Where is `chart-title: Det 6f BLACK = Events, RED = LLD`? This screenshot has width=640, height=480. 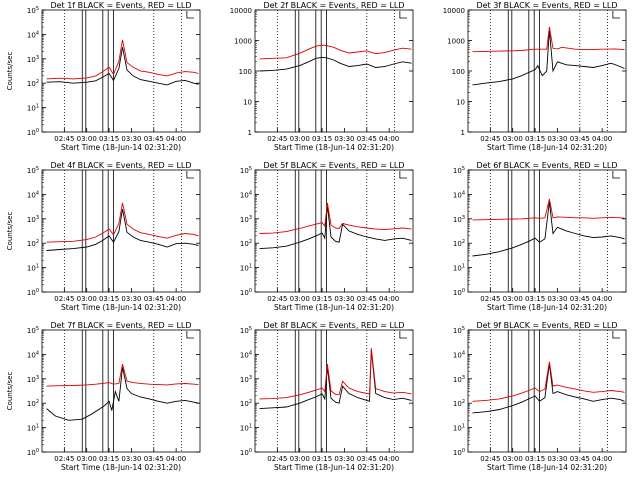 chart-title: Det 6f BLACK = Events, RED = LLD is located at coordinates (546, 165).